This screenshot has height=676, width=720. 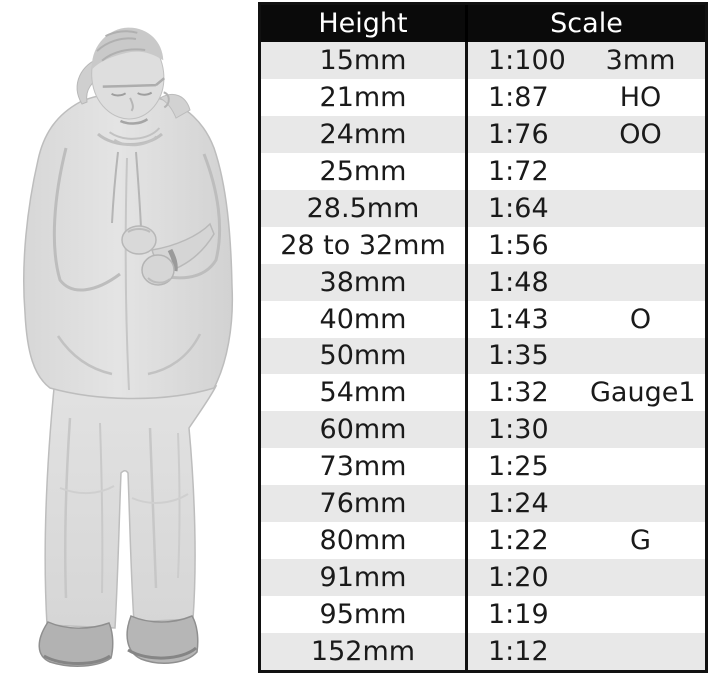 What do you see at coordinates (363, 208) in the screenshot?
I see `height-cell: 28.5mm` at bounding box center [363, 208].